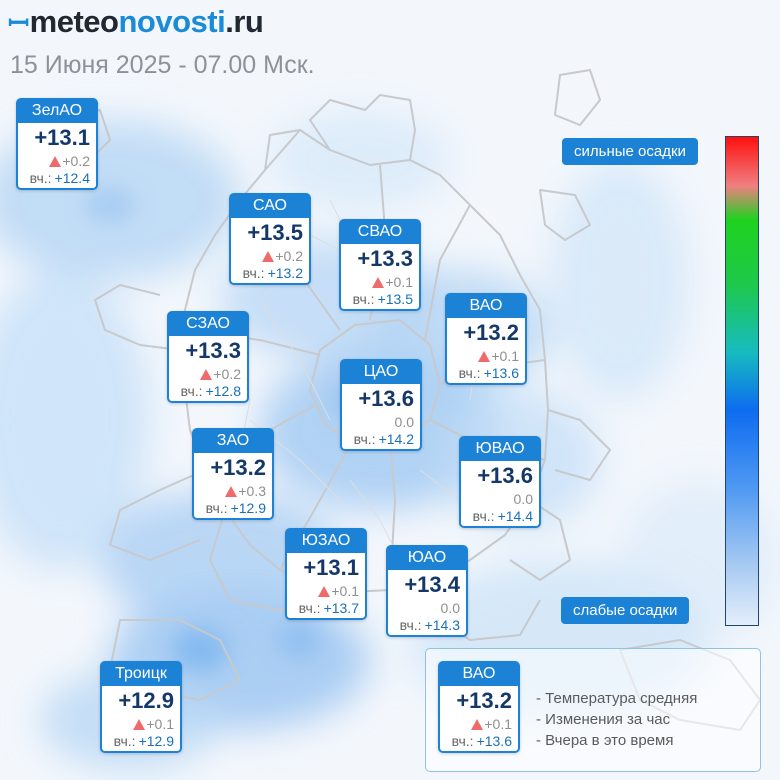 Image resolution: width=780 pixels, height=780 pixels. What do you see at coordinates (742, 381) in the screenshot?
I see `precipitation-scale-bar` at bounding box center [742, 381].